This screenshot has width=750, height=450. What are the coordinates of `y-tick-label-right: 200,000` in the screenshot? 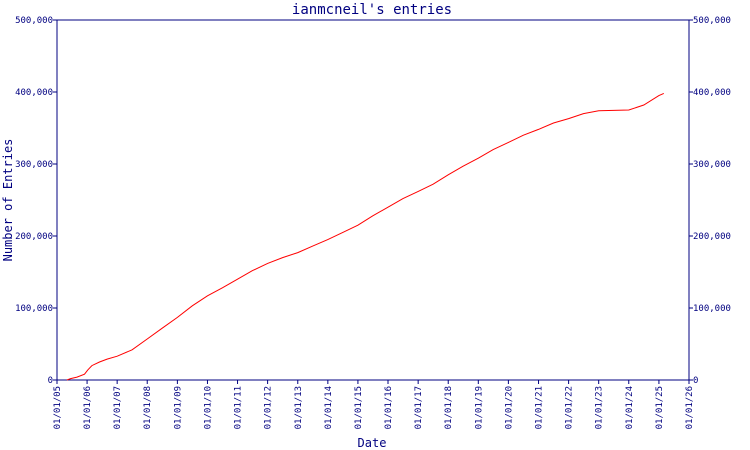 It's located at (712, 237).